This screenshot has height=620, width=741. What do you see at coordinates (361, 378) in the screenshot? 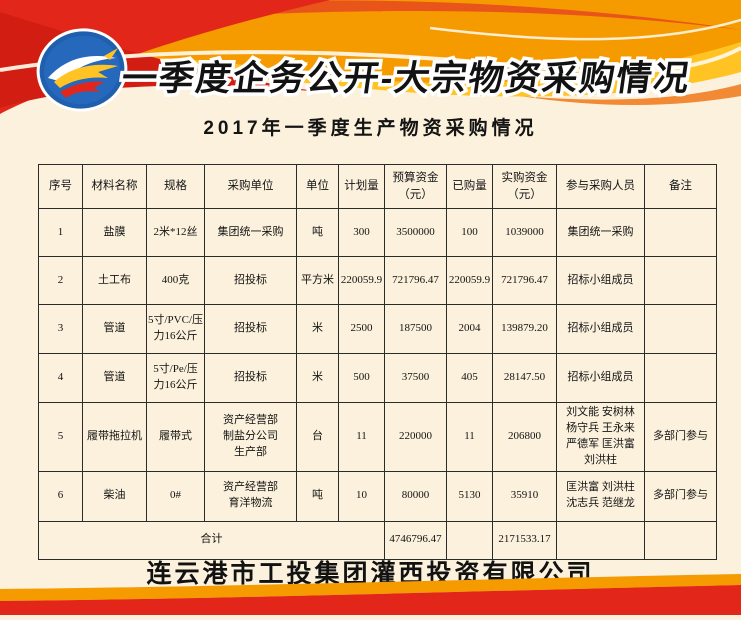
I see `table-cell: 500` at bounding box center [361, 378].